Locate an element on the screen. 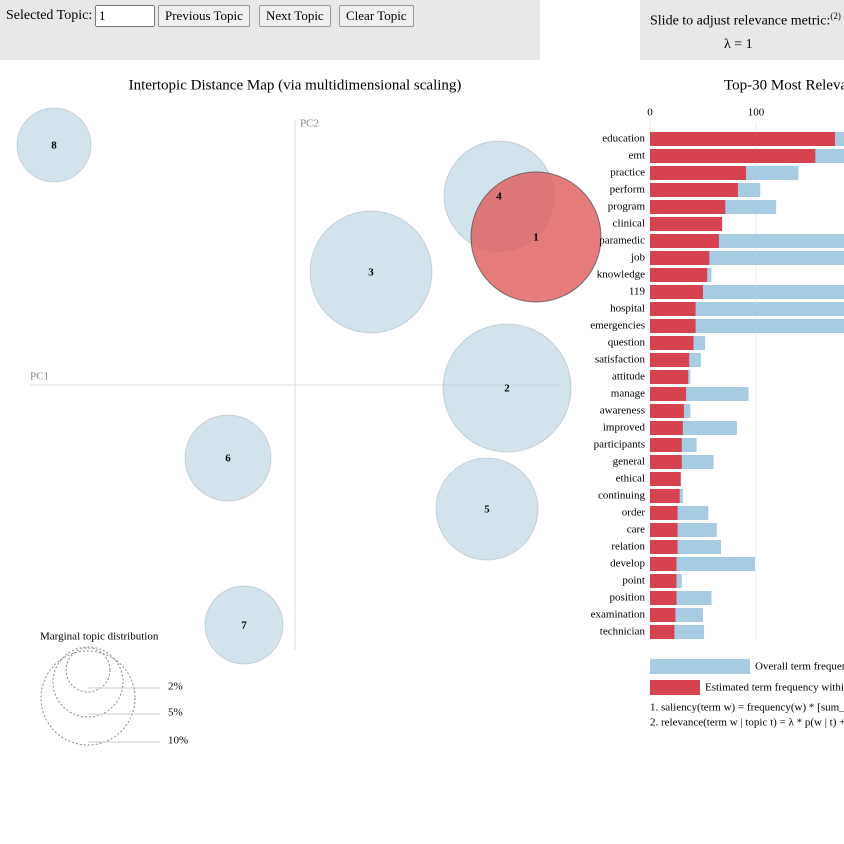 Image resolution: width=844 pixels, height=844 pixels. topic-label: 2 is located at coordinates (507, 389).